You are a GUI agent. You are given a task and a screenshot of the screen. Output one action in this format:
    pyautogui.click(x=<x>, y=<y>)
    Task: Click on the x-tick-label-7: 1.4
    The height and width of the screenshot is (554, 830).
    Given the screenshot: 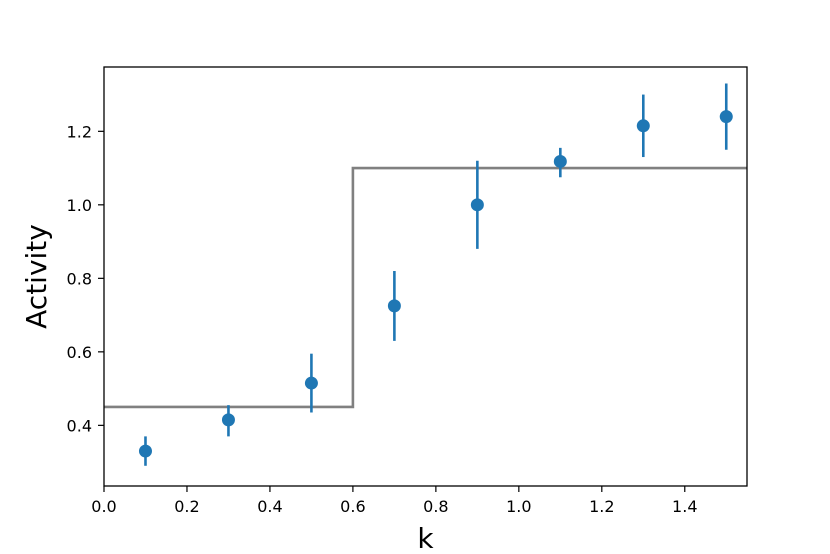 What is the action you would take?
    pyautogui.click(x=684, y=506)
    